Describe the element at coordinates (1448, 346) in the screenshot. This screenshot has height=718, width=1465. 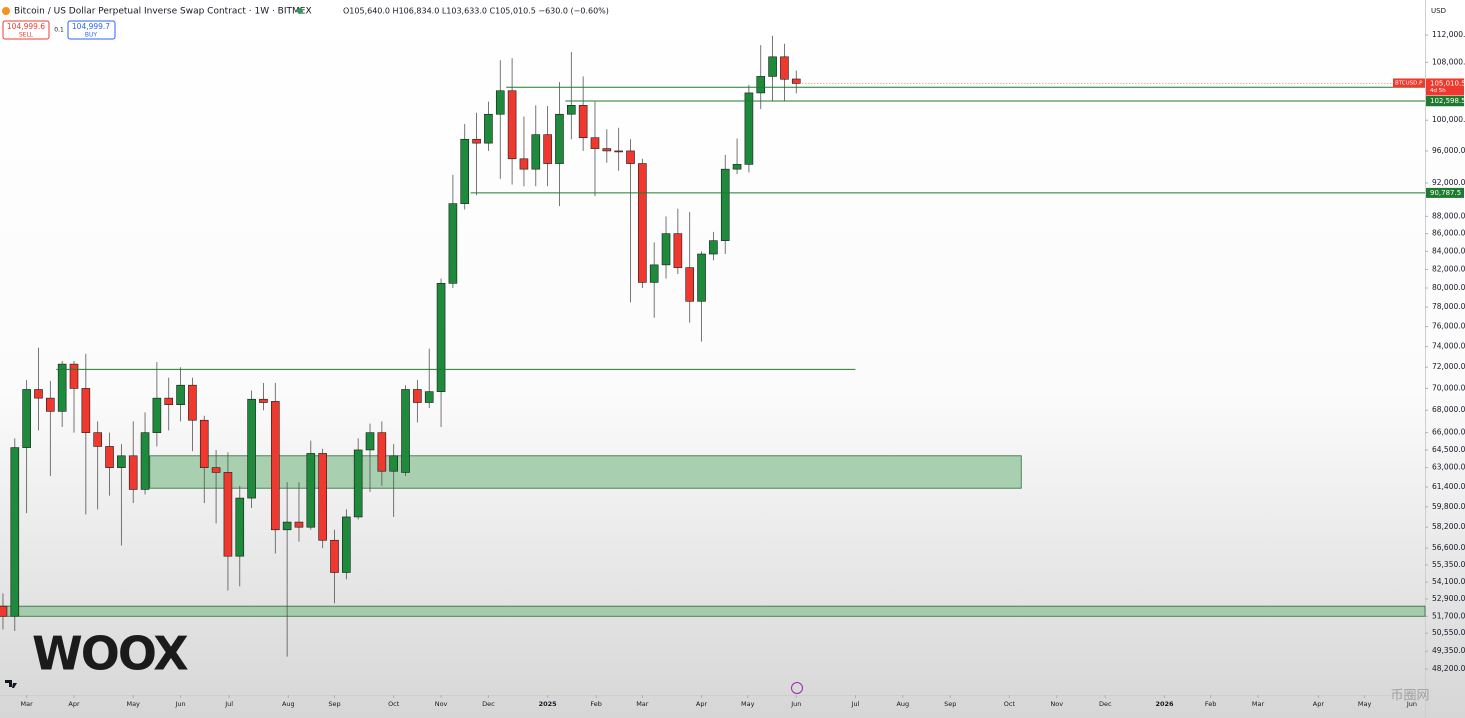
I see `y-tick-label: 74,000.0` at that location.